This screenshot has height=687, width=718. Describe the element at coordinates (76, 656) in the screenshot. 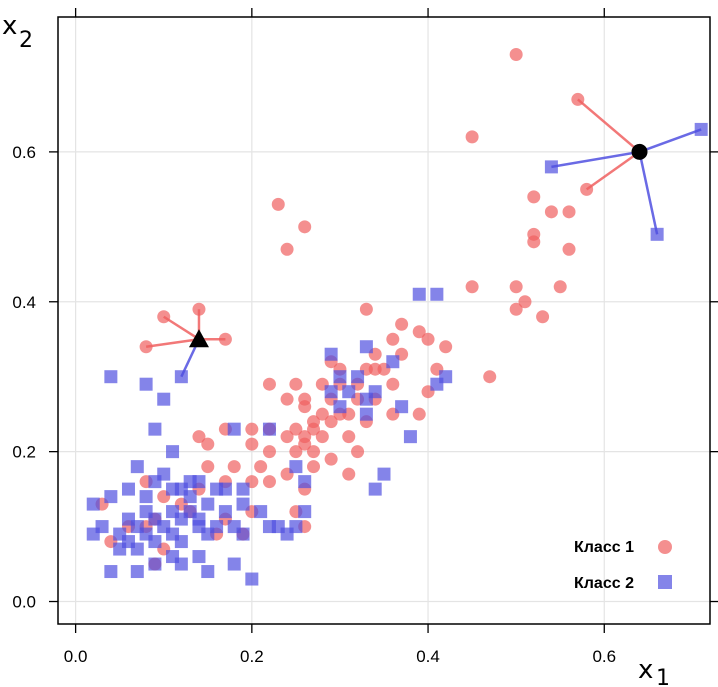

I see `x-tick-label: 0.0` at that location.